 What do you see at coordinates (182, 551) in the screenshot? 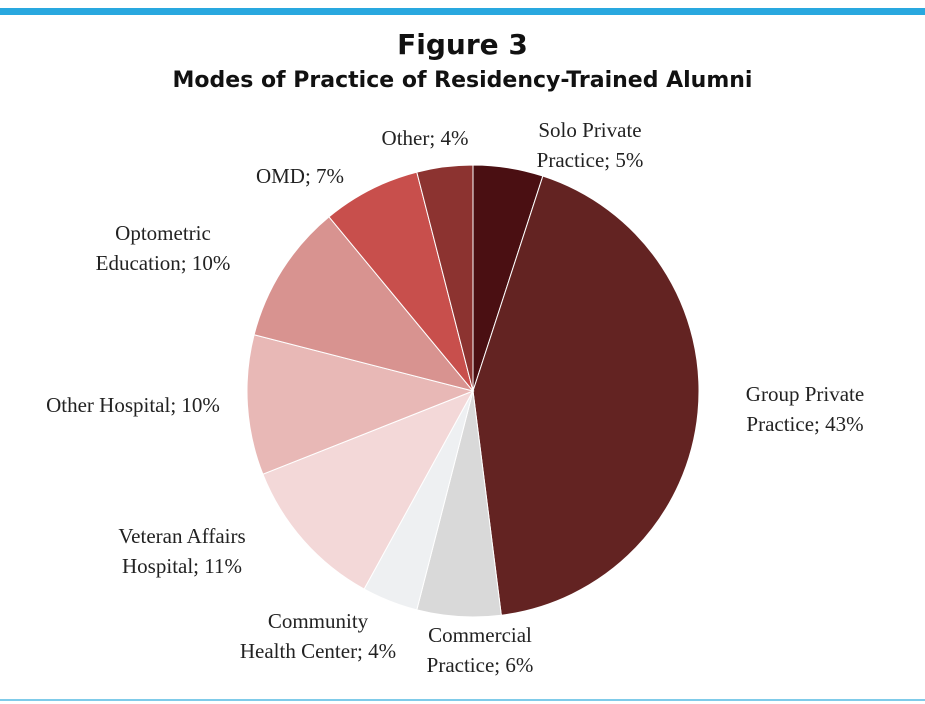
I see `slice-label: Veteran Affairs Hospital; 11%` at bounding box center [182, 551].